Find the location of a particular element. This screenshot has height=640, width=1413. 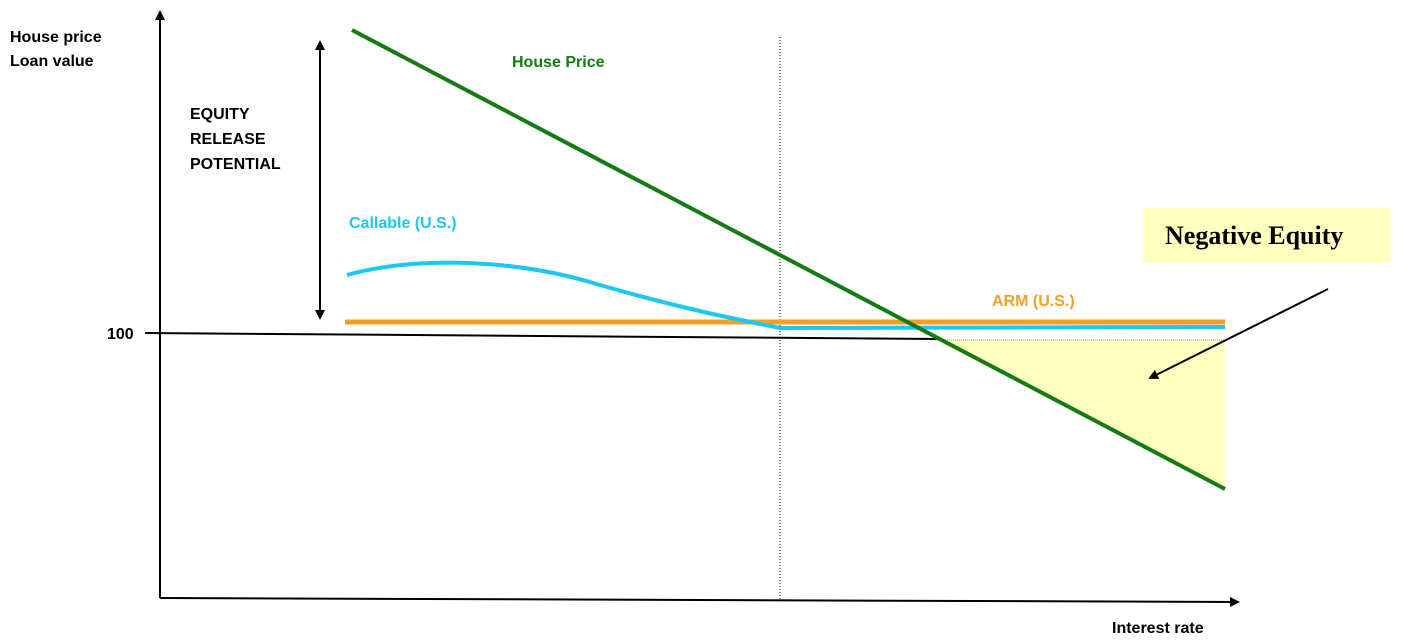

arm-label: ARM (U.S.) is located at coordinates (1033, 301).